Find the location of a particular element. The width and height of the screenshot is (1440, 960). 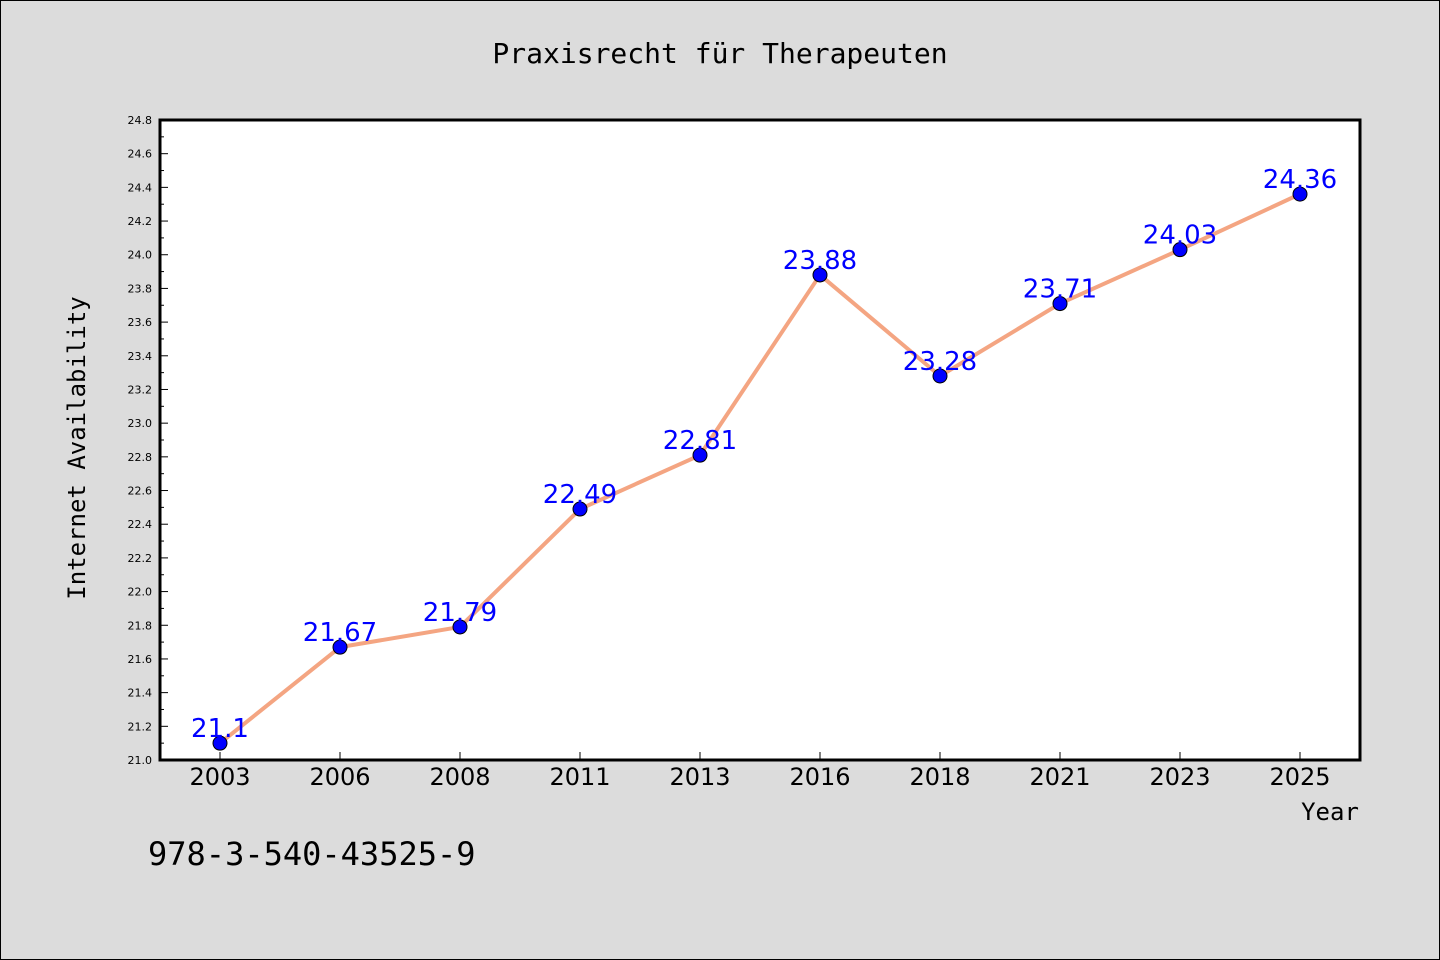

y-tick-label: 23.2 is located at coordinates (140, 389).